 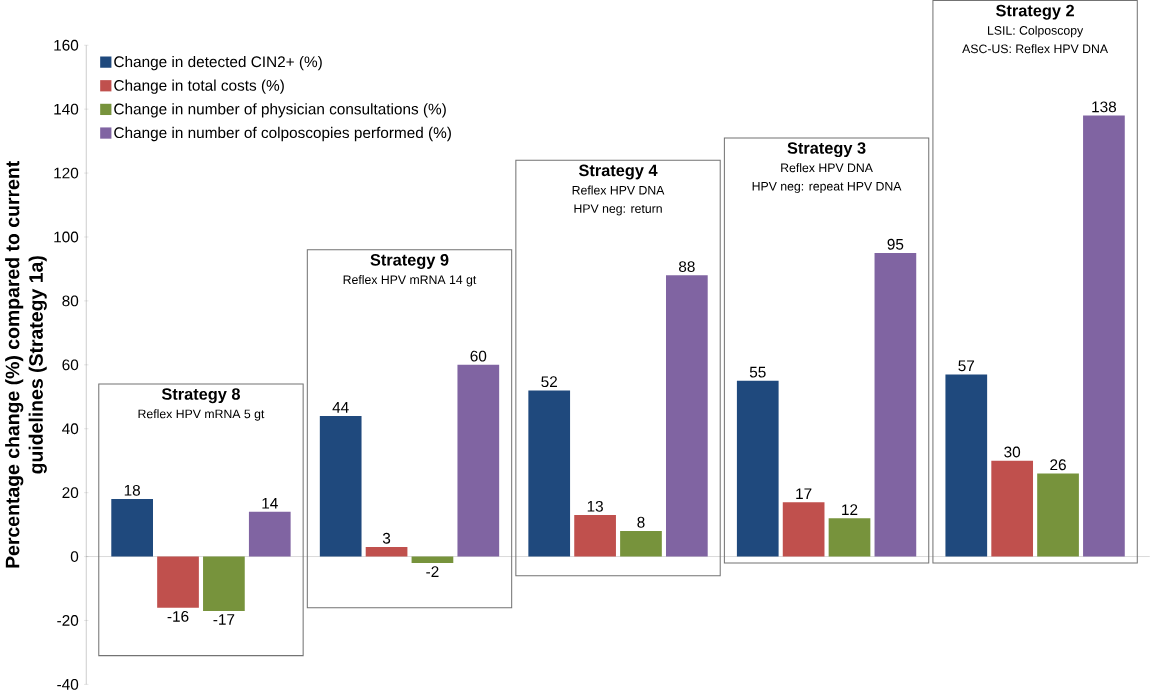 I want to click on data-label: 17, so click(x=804, y=493).